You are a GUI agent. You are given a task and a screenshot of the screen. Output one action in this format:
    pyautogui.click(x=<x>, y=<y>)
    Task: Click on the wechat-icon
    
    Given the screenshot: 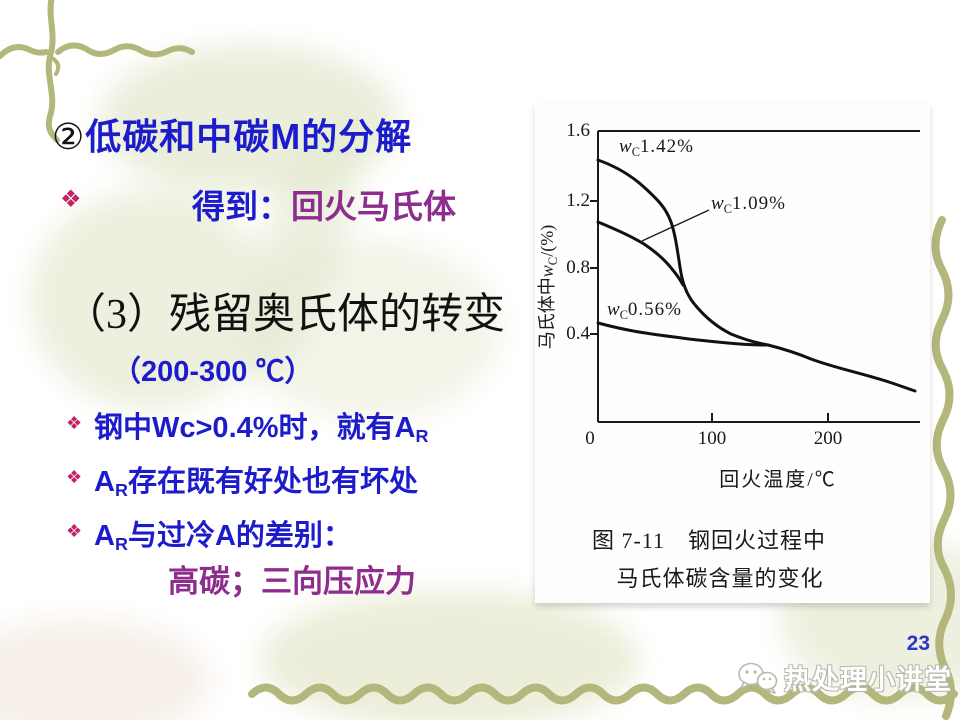 What is the action you would take?
    pyautogui.click(x=758, y=678)
    